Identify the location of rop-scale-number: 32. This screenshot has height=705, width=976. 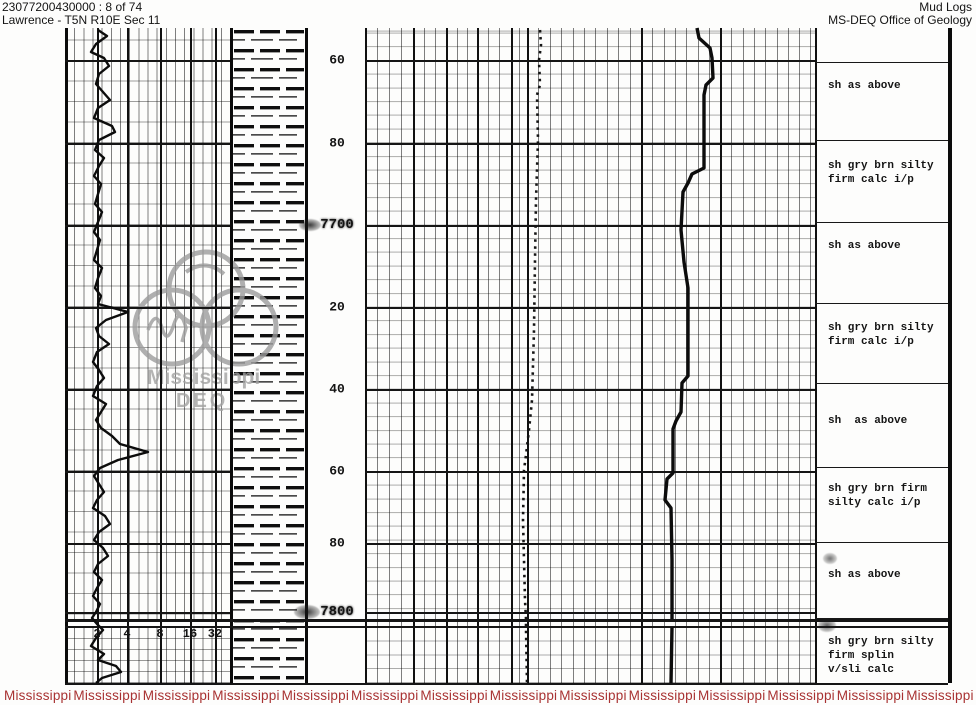
(215, 634).